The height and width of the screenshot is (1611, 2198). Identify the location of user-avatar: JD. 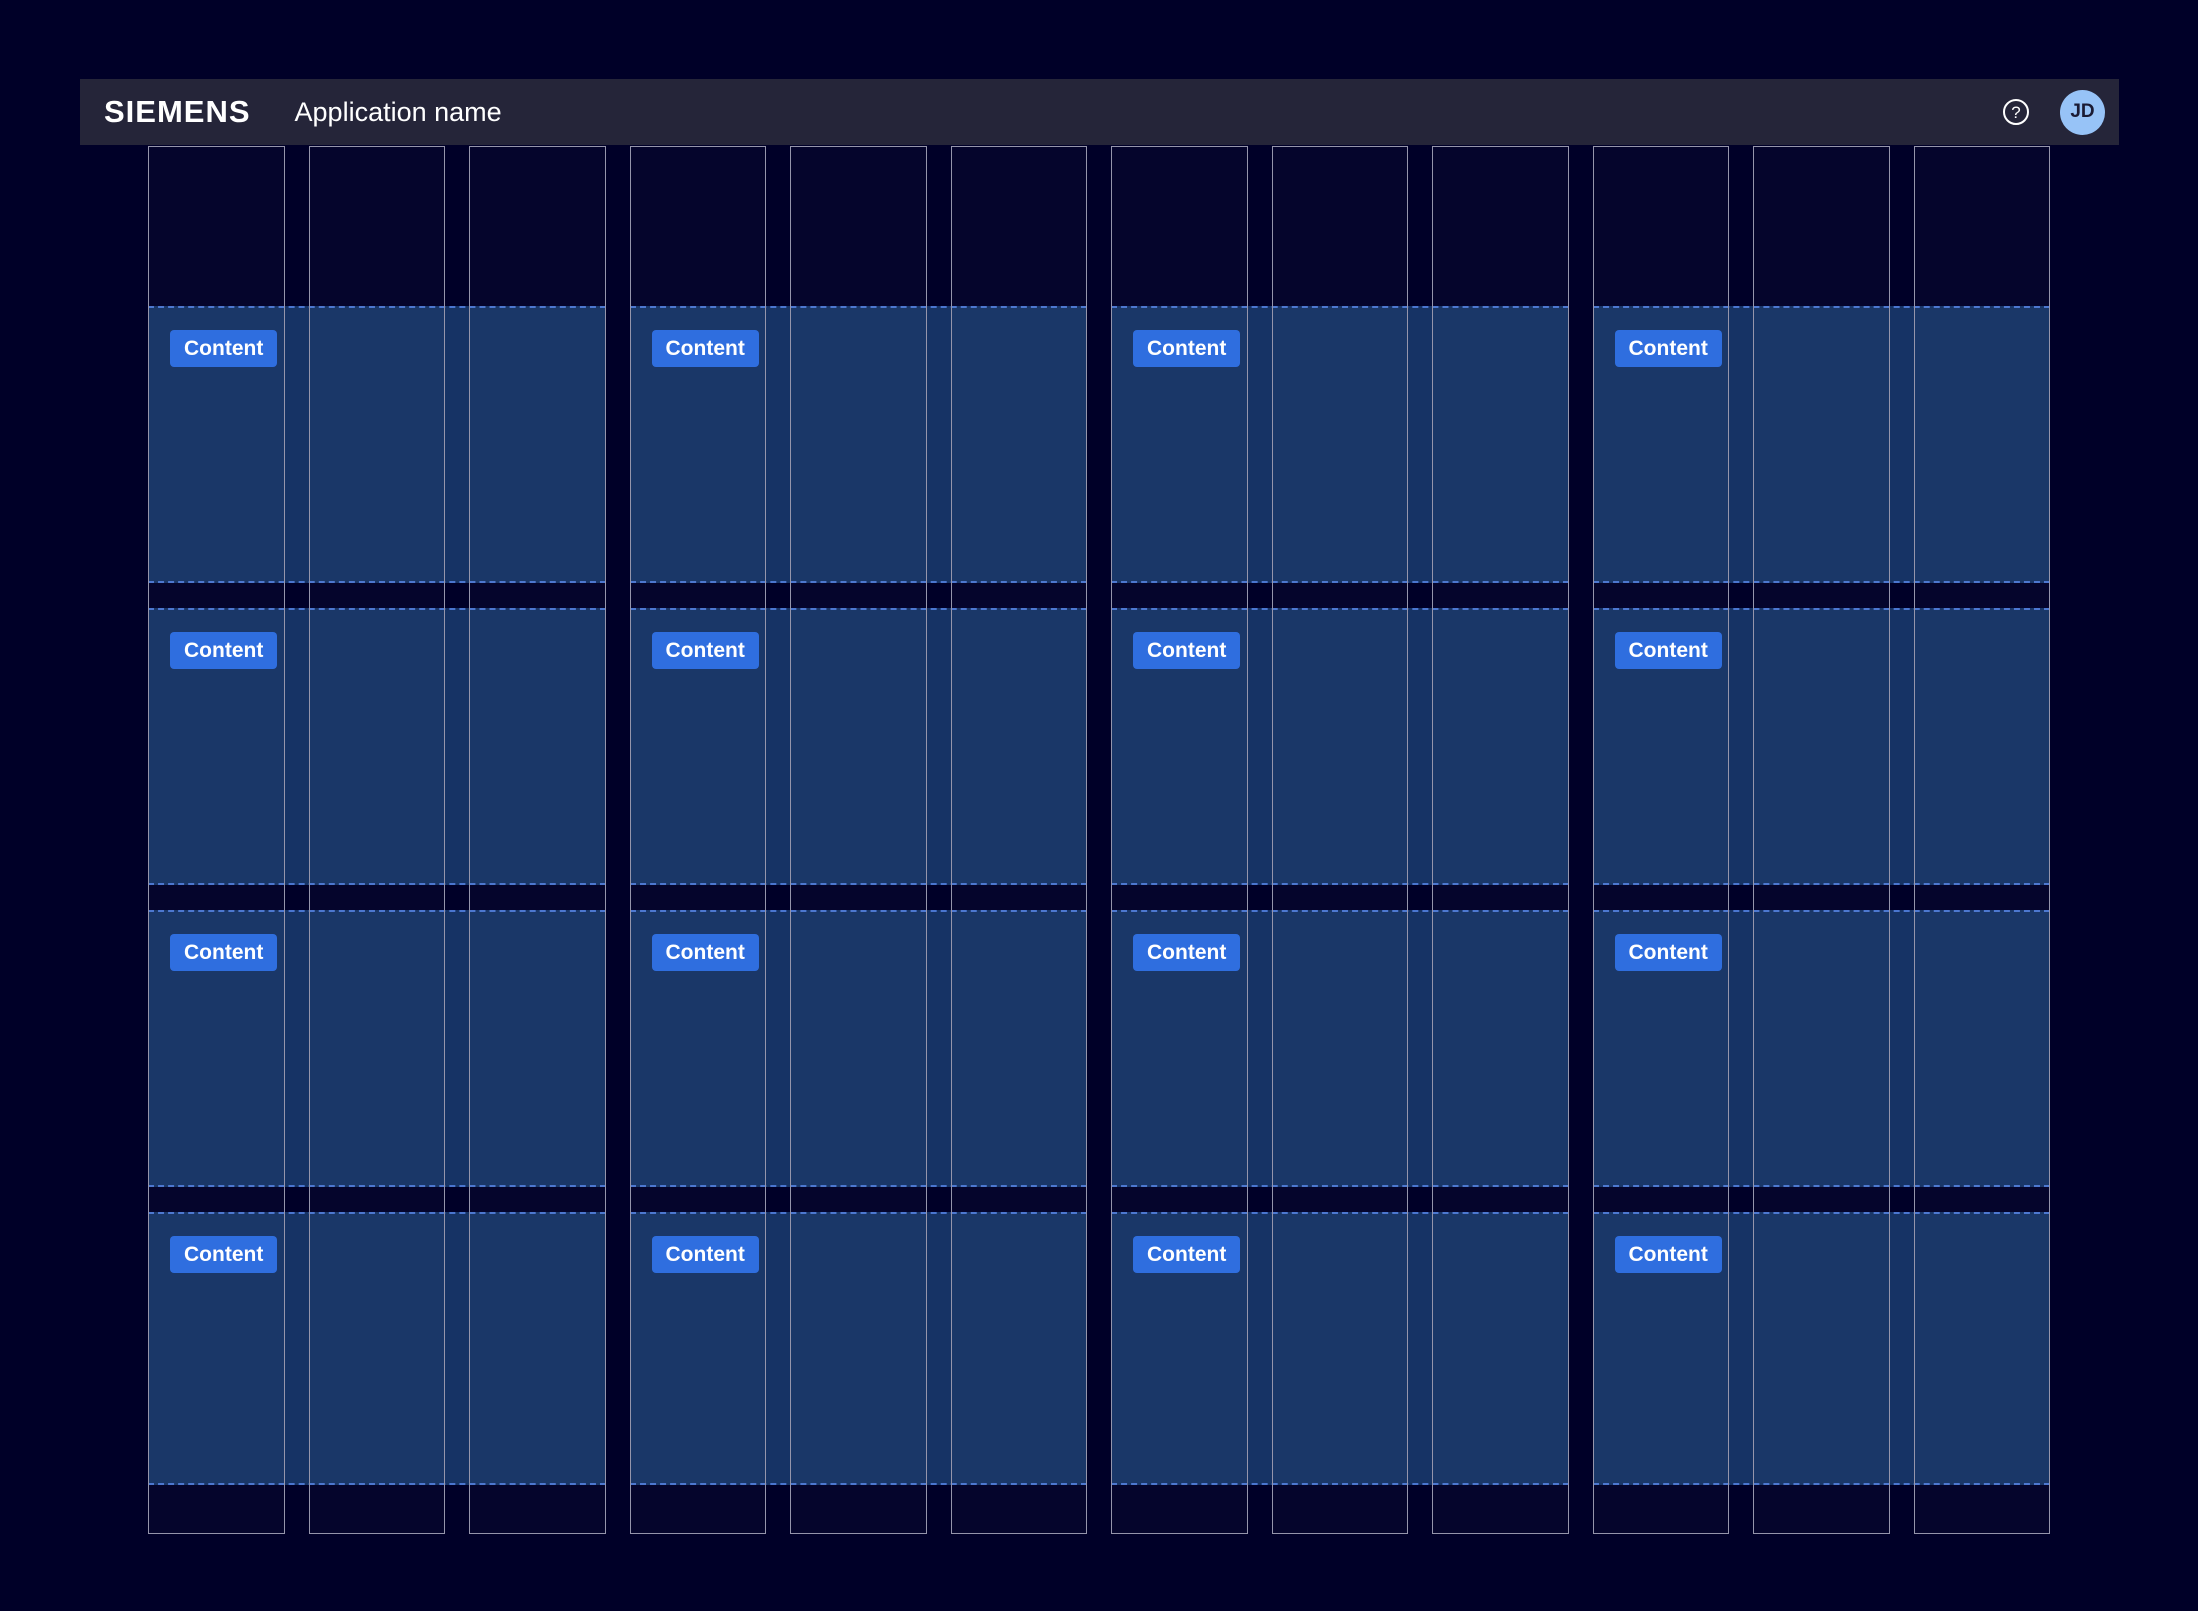
(2082, 112).